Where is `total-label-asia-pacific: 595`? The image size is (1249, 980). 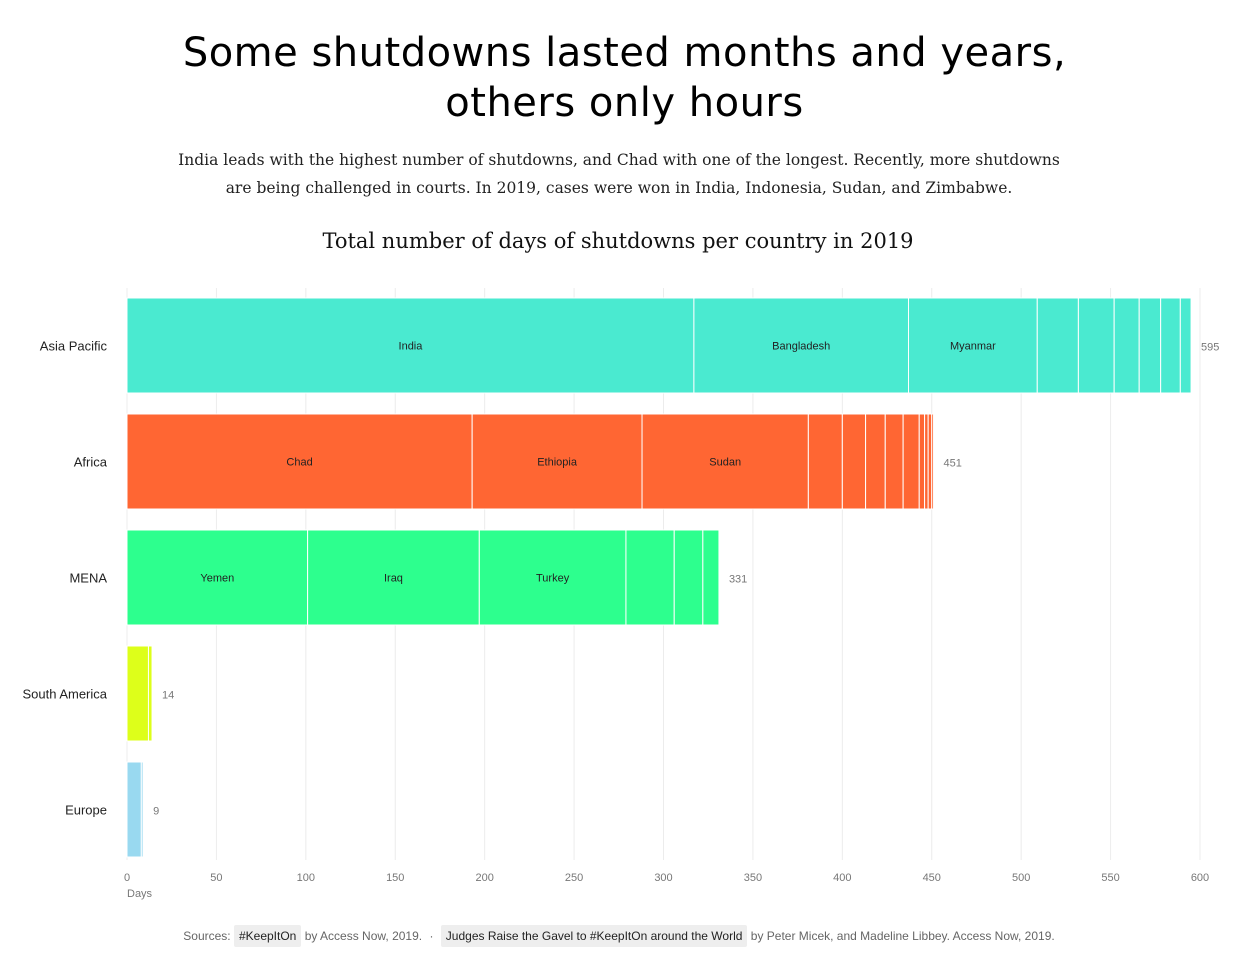 total-label-asia-pacific: 595 is located at coordinates (1210, 348).